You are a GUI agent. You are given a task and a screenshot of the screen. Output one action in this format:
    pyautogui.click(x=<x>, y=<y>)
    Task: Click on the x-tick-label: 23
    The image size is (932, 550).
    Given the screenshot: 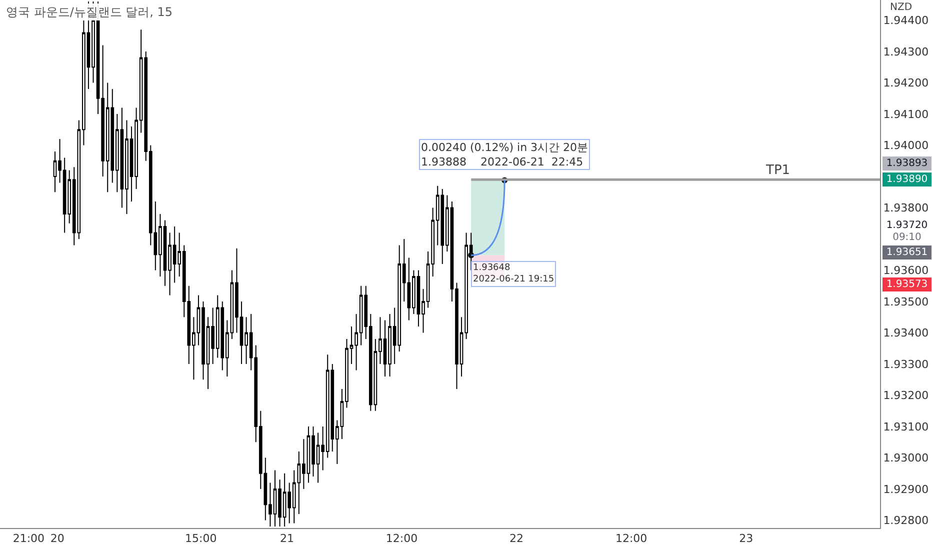 What is the action you would take?
    pyautogui.click(x=746, y=539)
    